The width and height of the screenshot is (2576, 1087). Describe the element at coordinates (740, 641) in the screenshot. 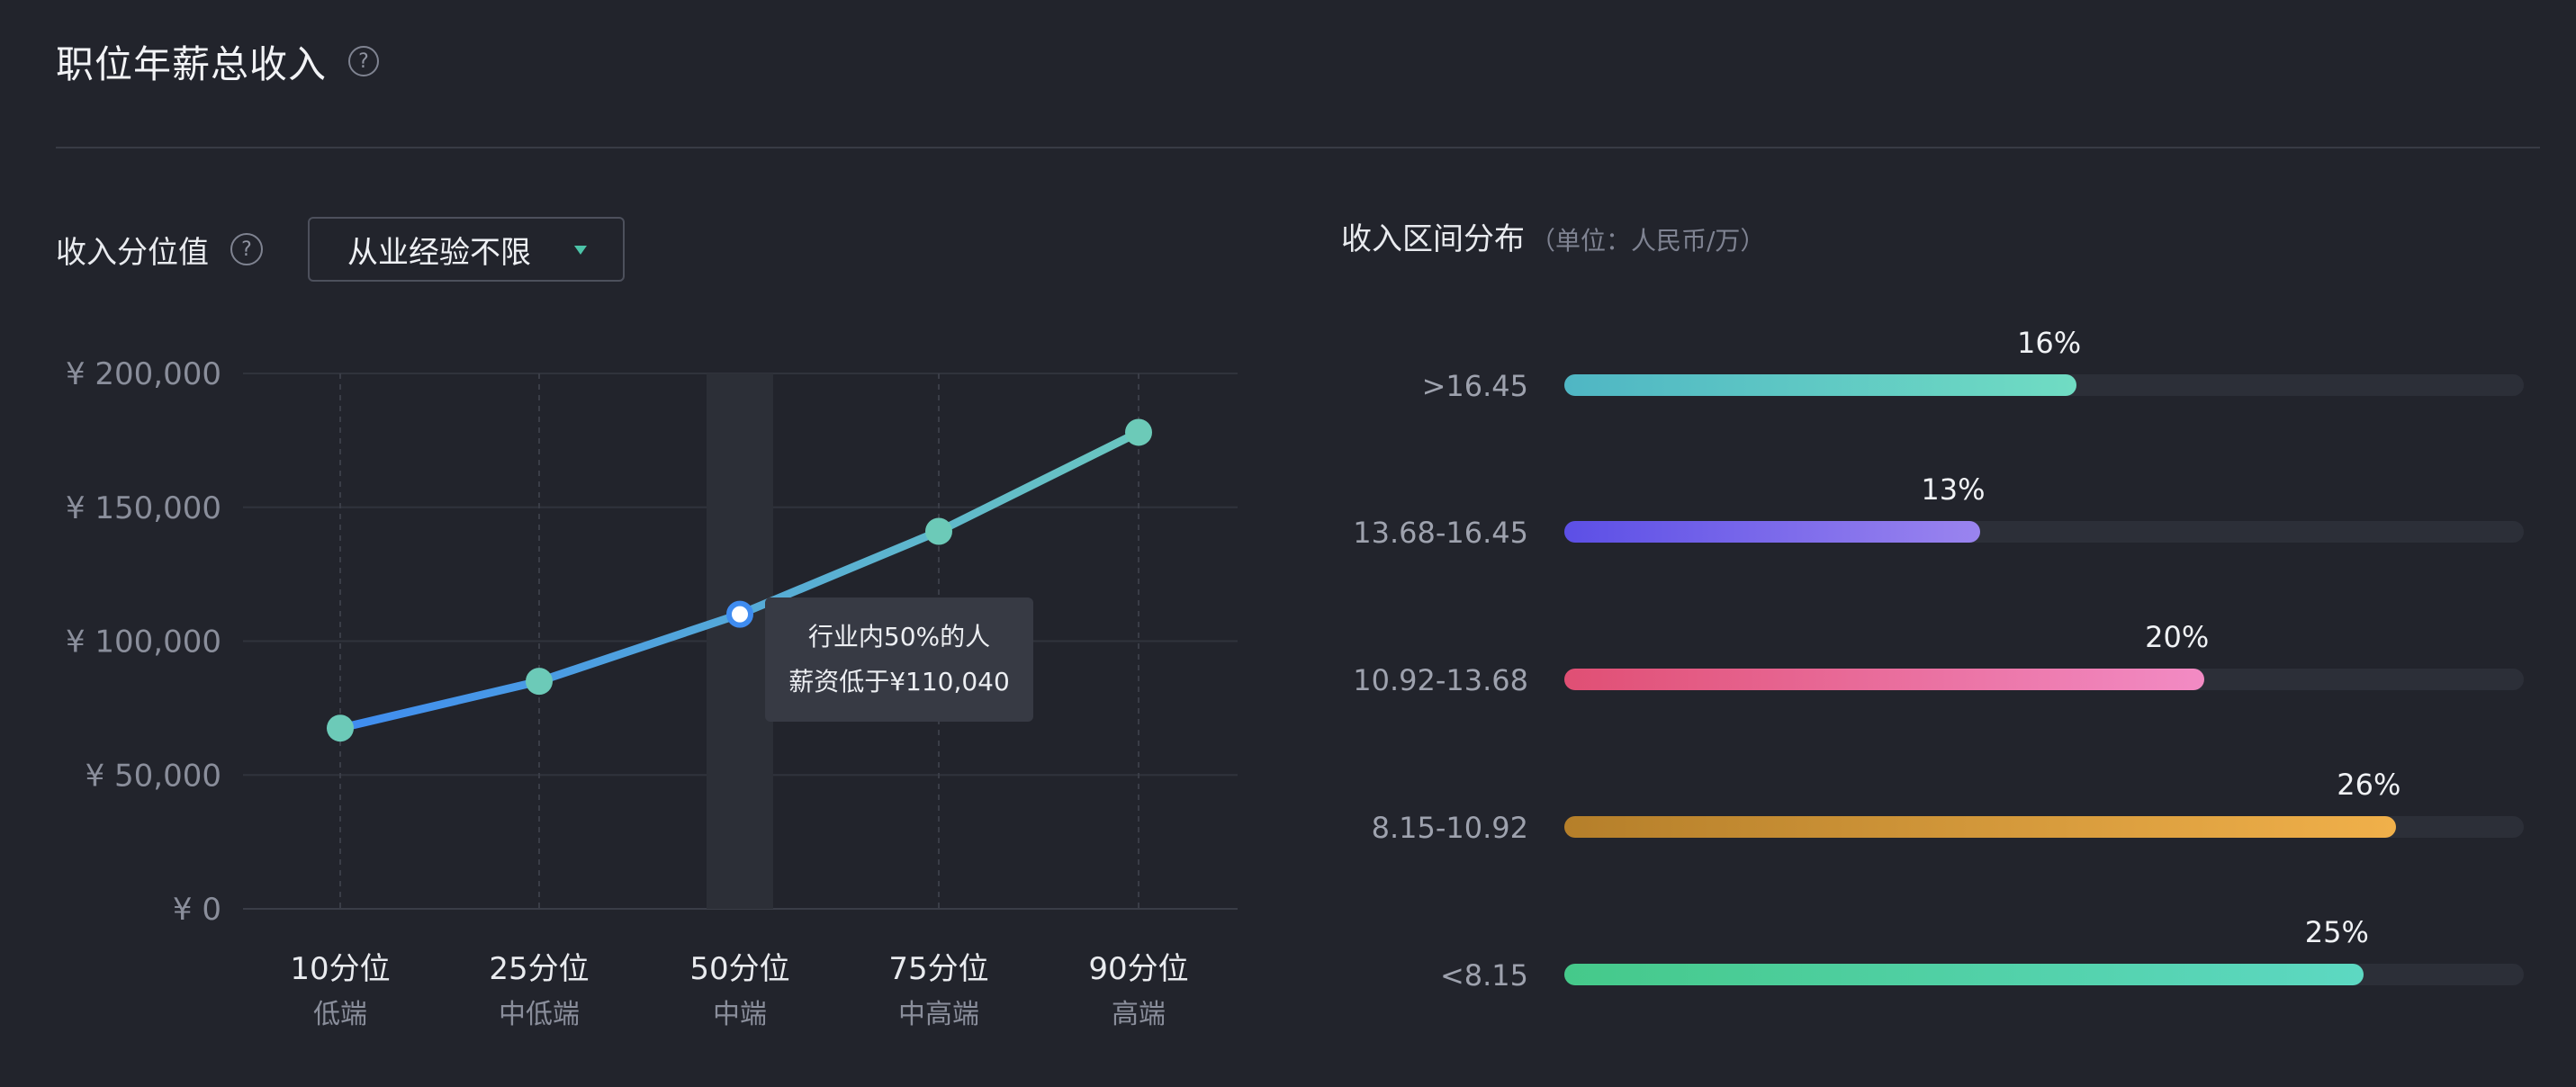

I see `highlight-band` at that location.